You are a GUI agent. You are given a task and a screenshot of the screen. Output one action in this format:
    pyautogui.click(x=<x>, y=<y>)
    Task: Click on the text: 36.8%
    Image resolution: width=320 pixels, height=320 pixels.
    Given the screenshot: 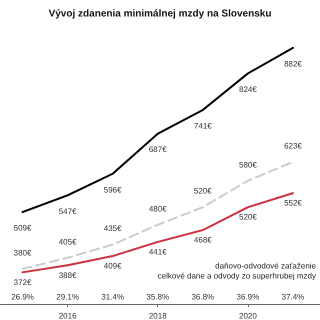 What is the action you would take?
    pyautogui.click(x=202, y=297)
    